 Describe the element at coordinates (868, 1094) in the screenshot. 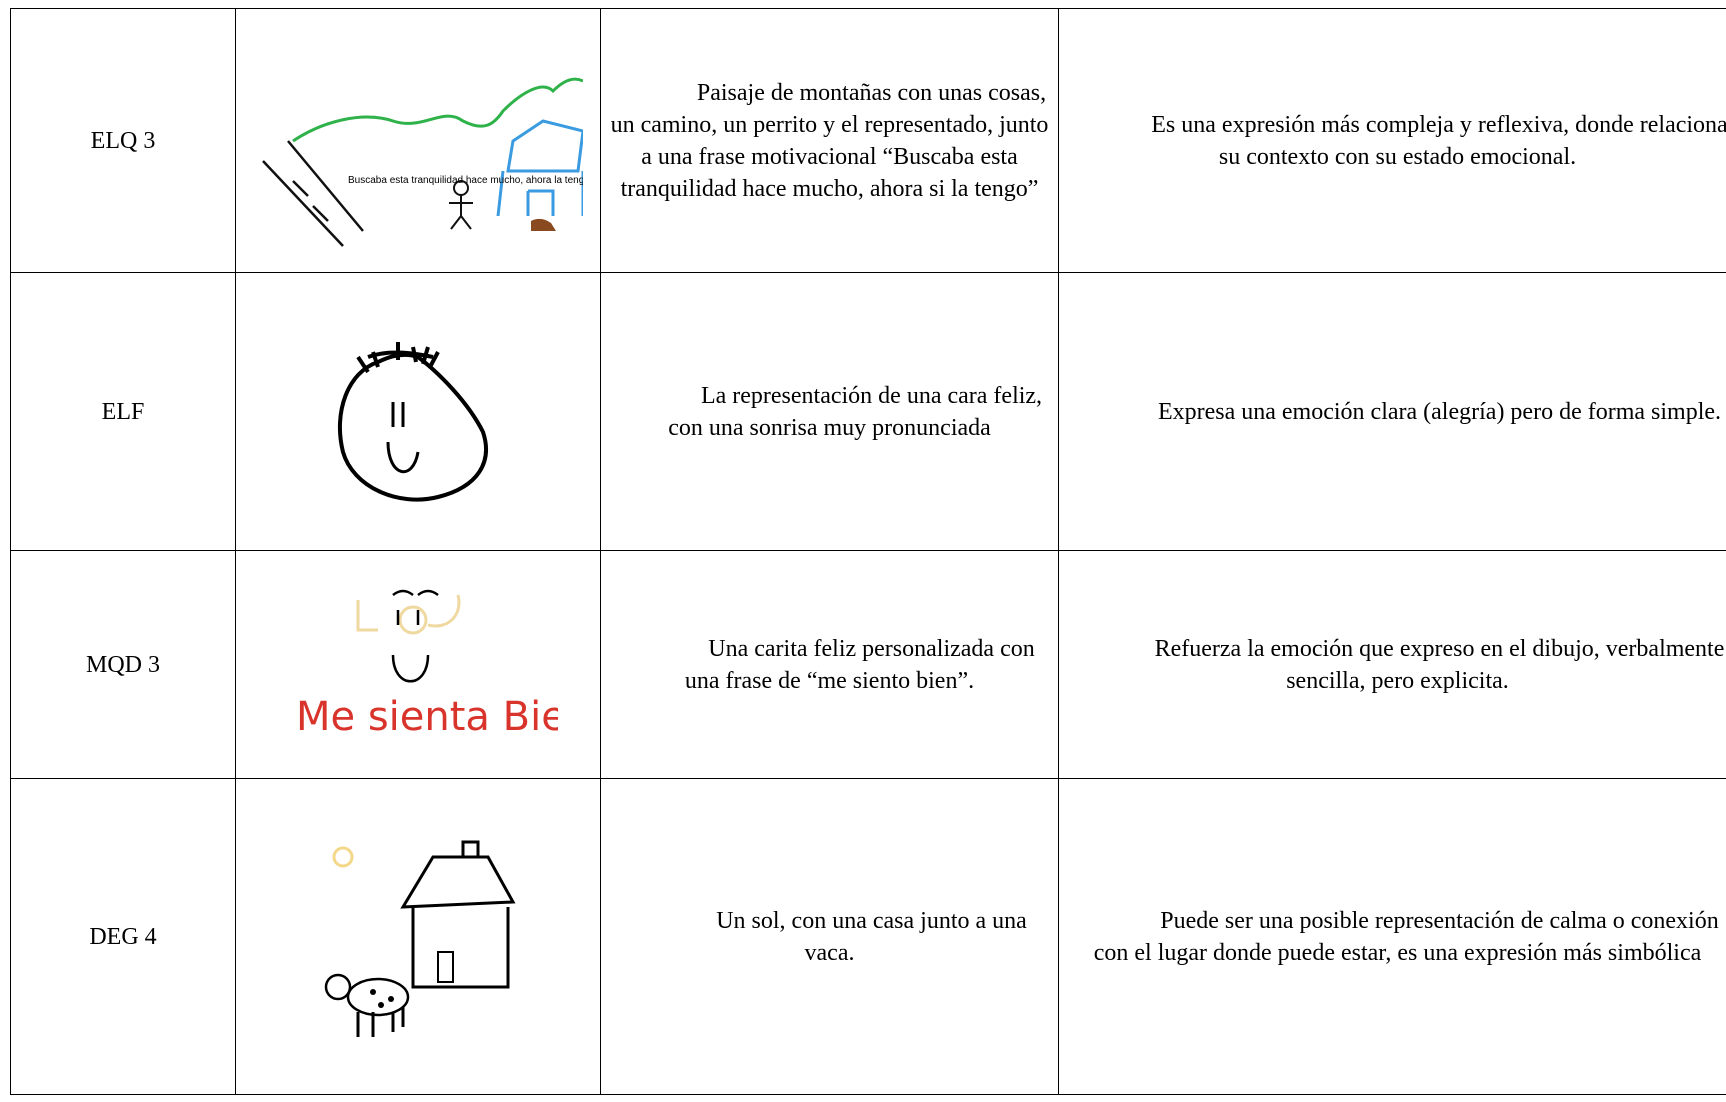

I see `table-border` at that location.